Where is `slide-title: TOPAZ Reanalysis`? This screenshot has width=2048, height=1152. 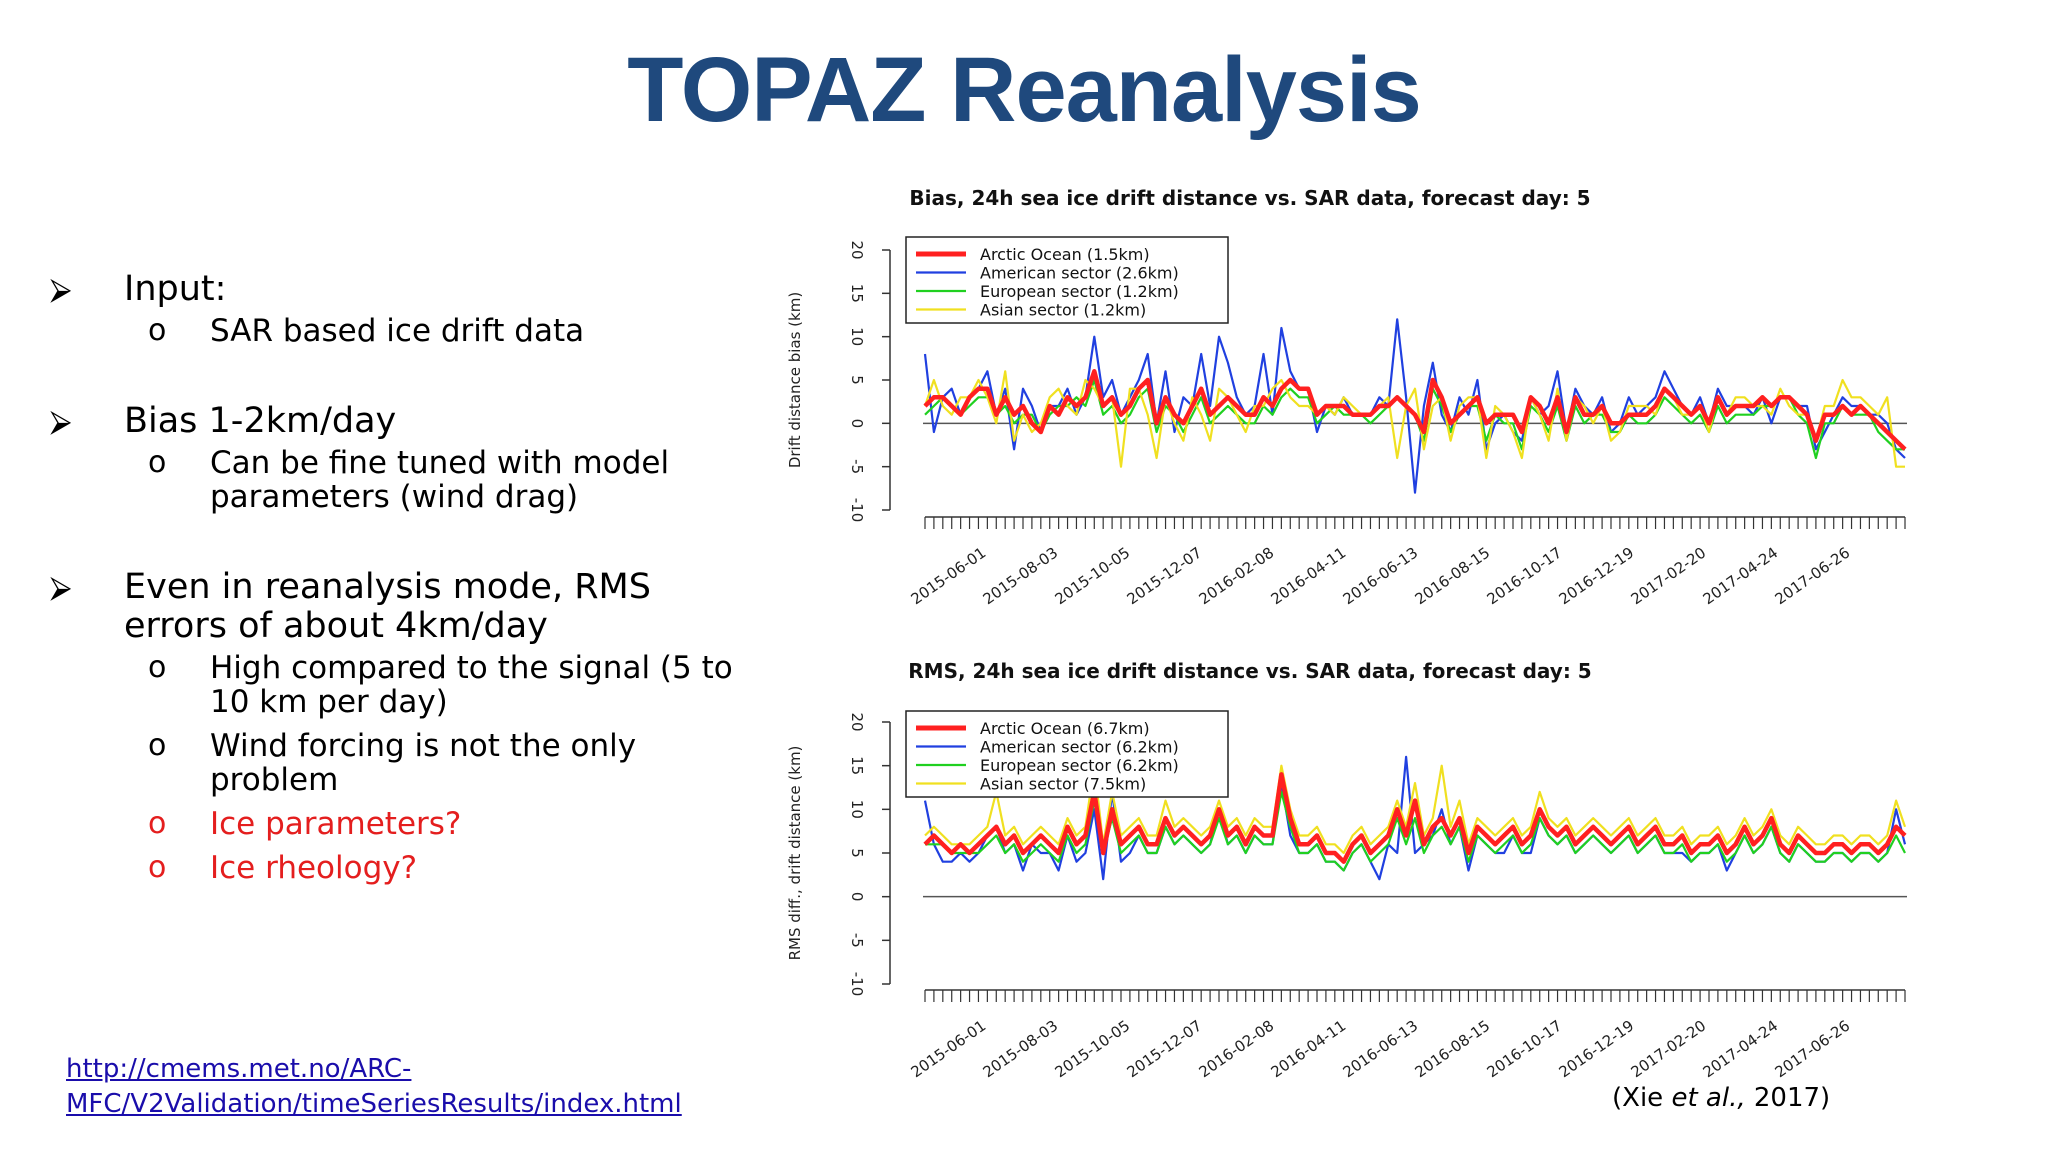
slide-title: TOPAZ Reanalysis is located at coordinates (1024, 90).